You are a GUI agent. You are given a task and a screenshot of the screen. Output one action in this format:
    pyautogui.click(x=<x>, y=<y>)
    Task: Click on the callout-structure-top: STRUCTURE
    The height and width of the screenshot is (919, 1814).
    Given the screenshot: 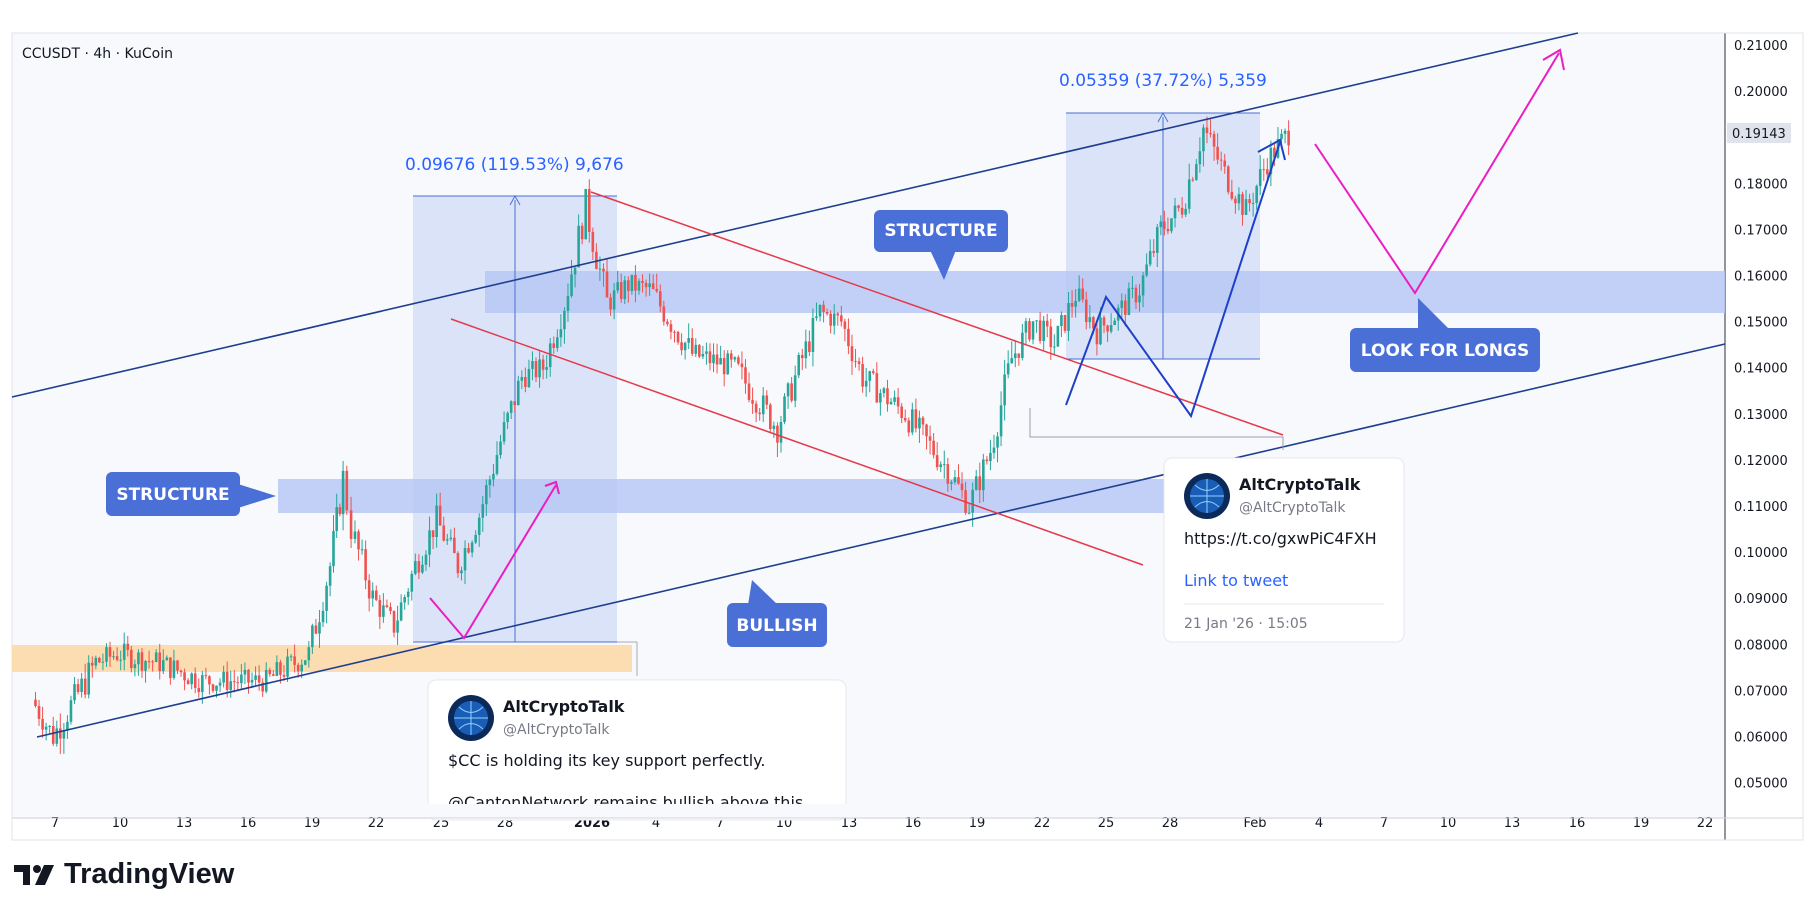 What is the action you would take?
    pyautogui.click(x=941, y=245)
    